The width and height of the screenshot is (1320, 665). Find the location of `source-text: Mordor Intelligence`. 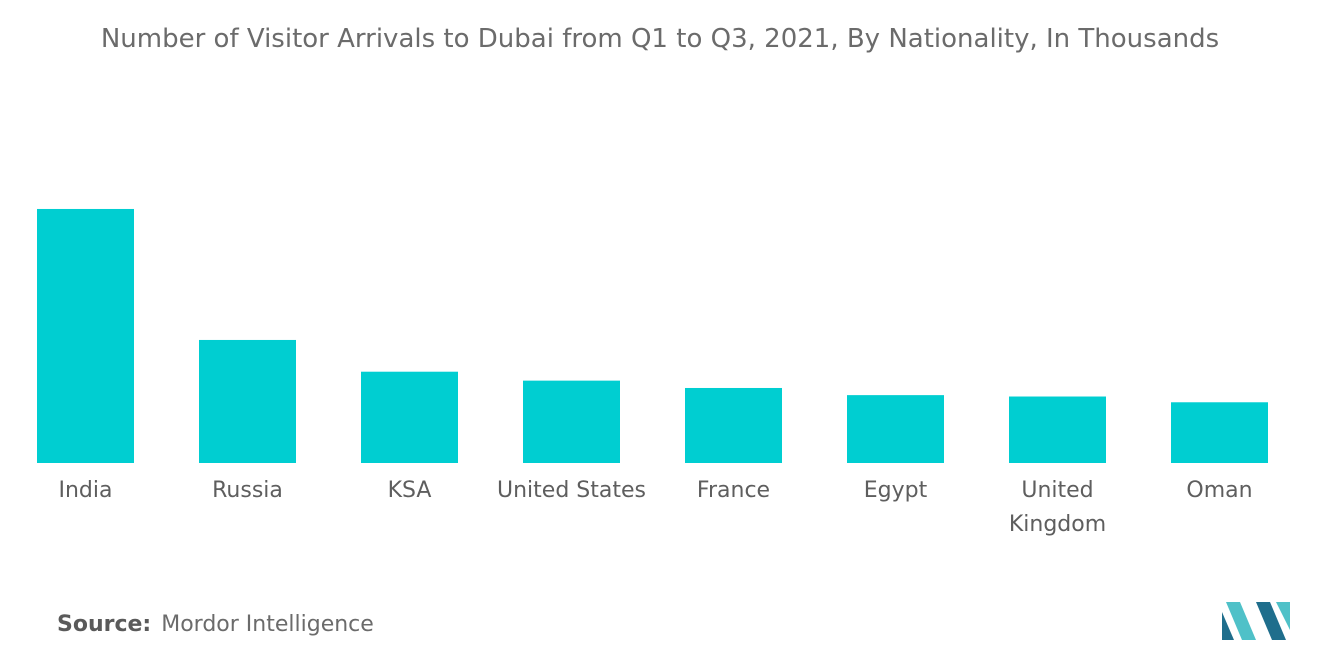

source-text: Mordor Intelligence is located at coordinates (267, 624).